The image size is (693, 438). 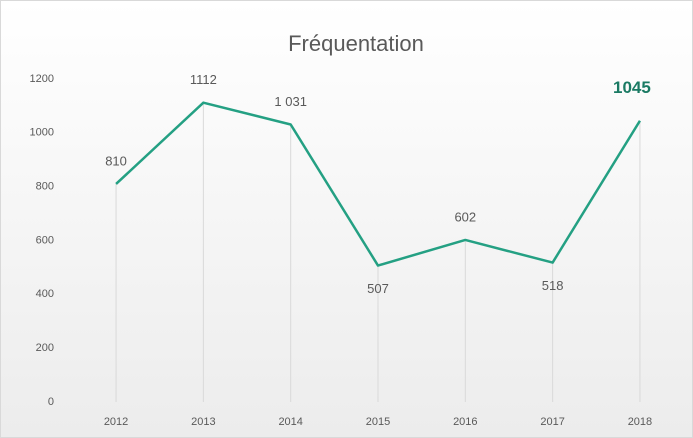 What do you see at coordinates (640, 422) in the screenshot?
I see `x-tick-label: 2018` at bounding box center [640, 422].